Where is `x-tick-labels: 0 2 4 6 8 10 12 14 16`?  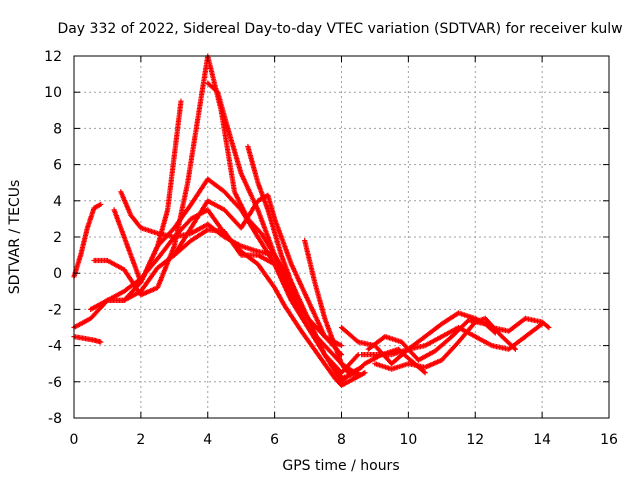
x-tick-labels: 0 2 4 6 8 10 12 14 16 is located at coordinates (344, 440).